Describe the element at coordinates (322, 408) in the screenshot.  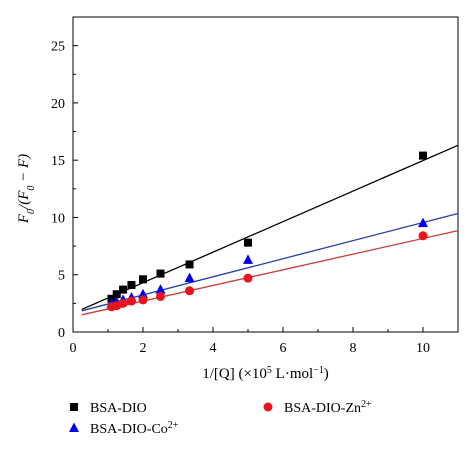
I see `label-part: BSA-DIO-Zn` at that location.